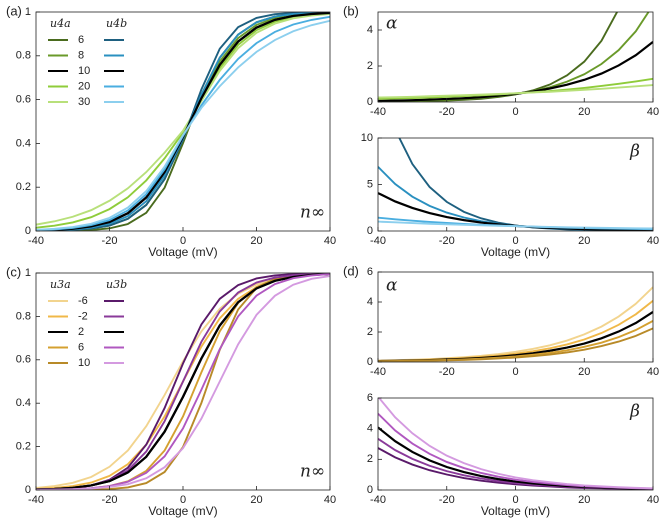  Describe the element at coordinates (13, 271) in the screenshot. I see `panel-label: (c)` at that location.